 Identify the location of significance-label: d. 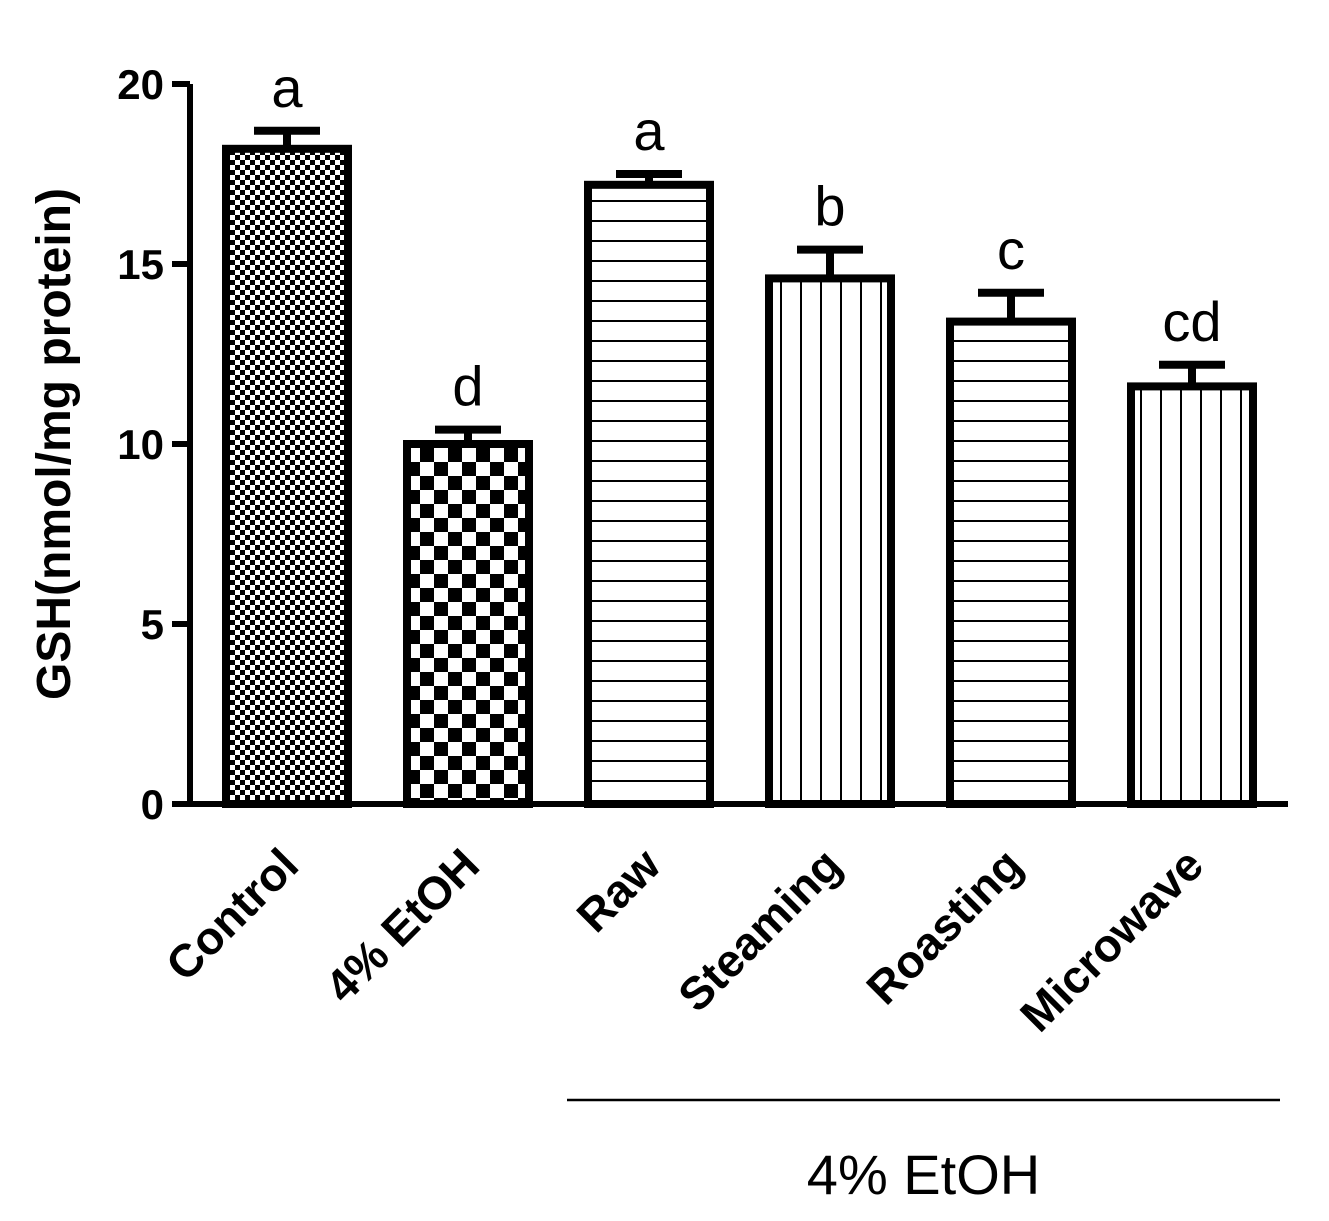
(467, 386).